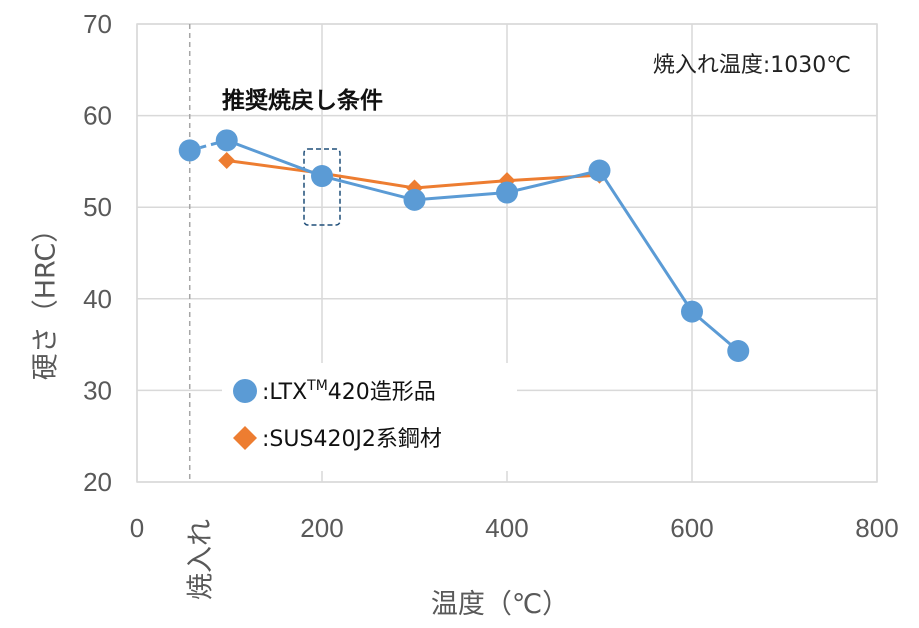 This screenshot has width=919, height=628. Describe the element at coordinates (97, 390) in the screenshot. I see `y-tick-label: 30` at that location.